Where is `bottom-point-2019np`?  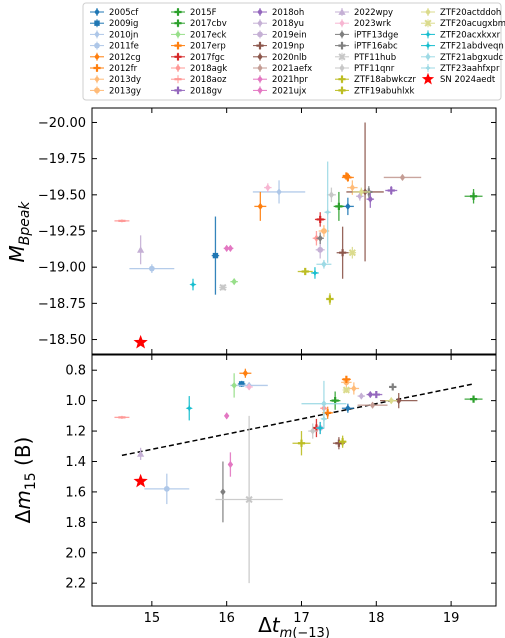 bottom-point-2019np is located at coordinates (339, 443).